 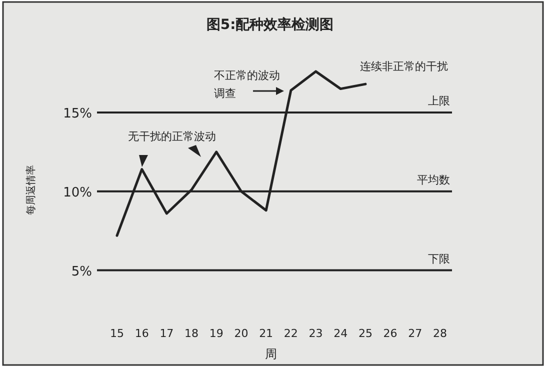 What do you see at coordinates (191, 333) in the screenshot?
I see `x-tick-label: 18` at bounding box center [191, 333].